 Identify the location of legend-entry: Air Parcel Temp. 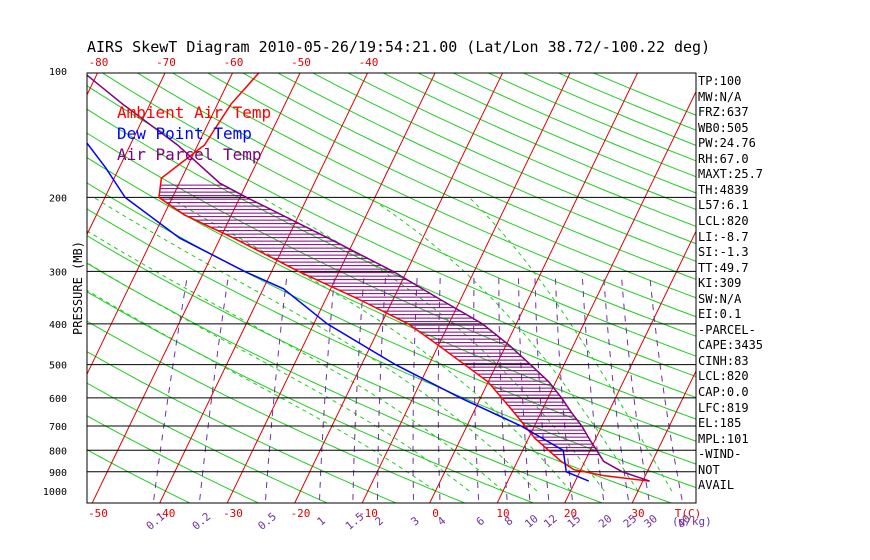
(189, 154).